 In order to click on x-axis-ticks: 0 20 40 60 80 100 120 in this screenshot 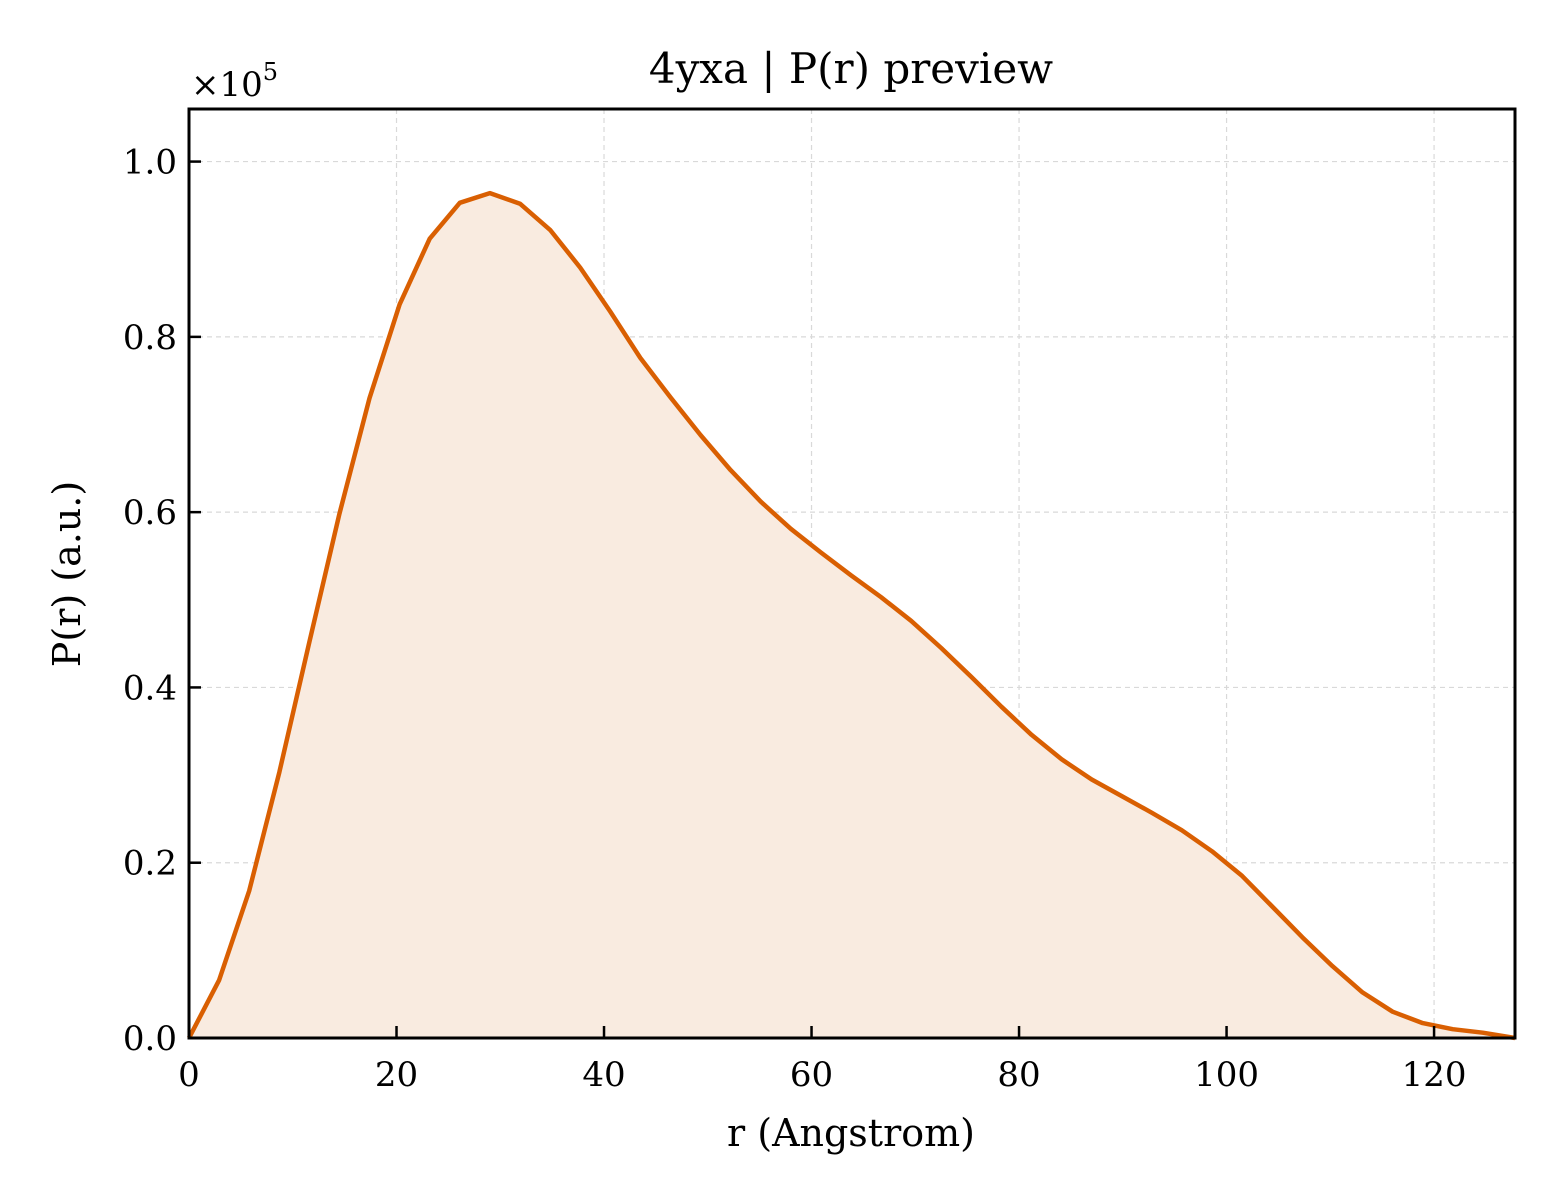, I will do `click(822, 1060)`.